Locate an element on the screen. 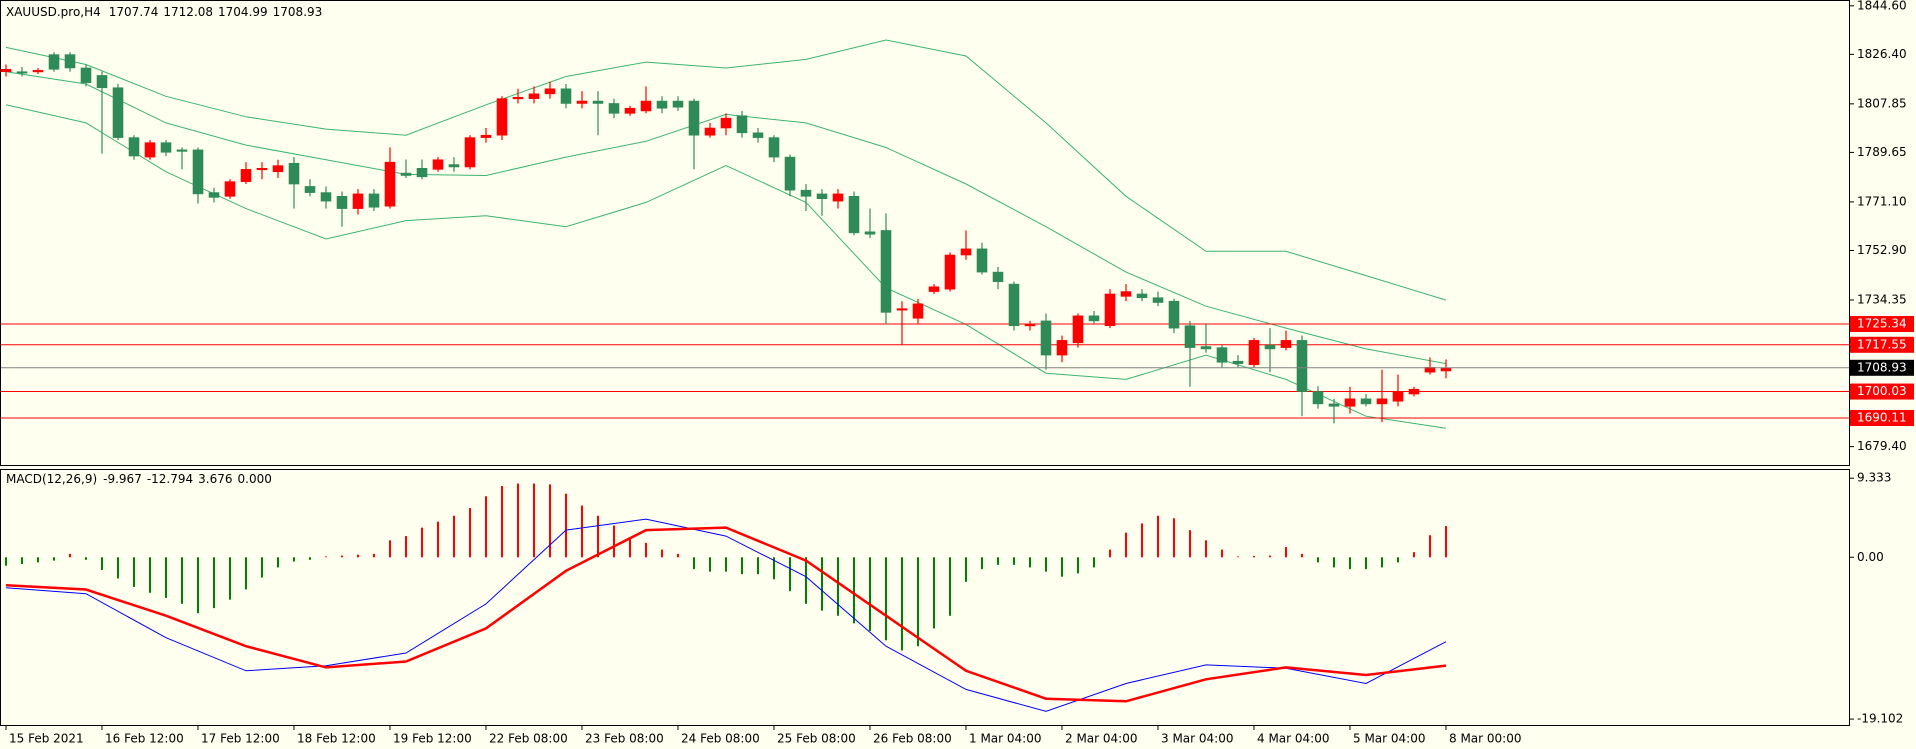  y-tick-label: 1734.35 is located at coordinates (1882, 299).